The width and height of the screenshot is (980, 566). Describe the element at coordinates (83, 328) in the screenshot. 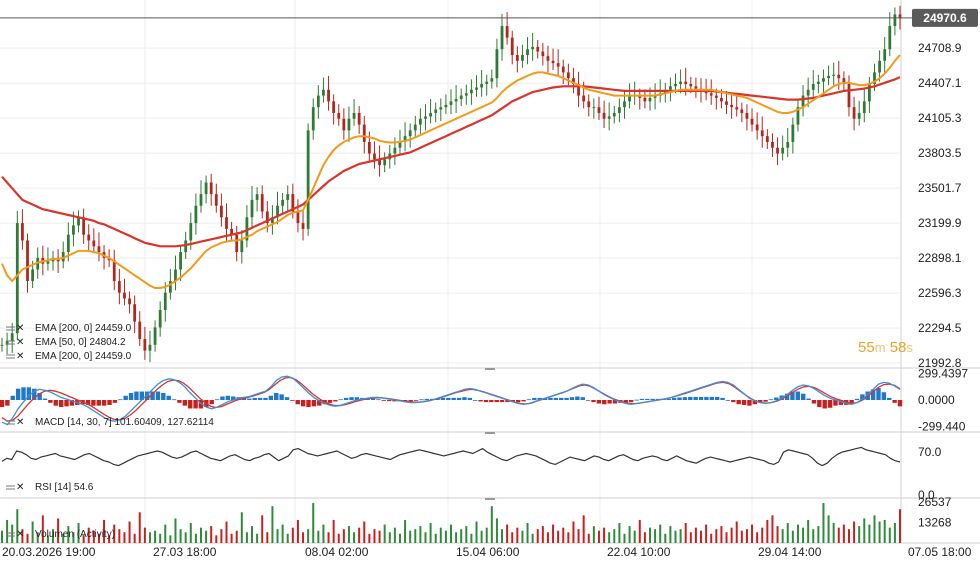

I see `ema-legend-0-label: EMA [200, 0] 24459.0` at that location.